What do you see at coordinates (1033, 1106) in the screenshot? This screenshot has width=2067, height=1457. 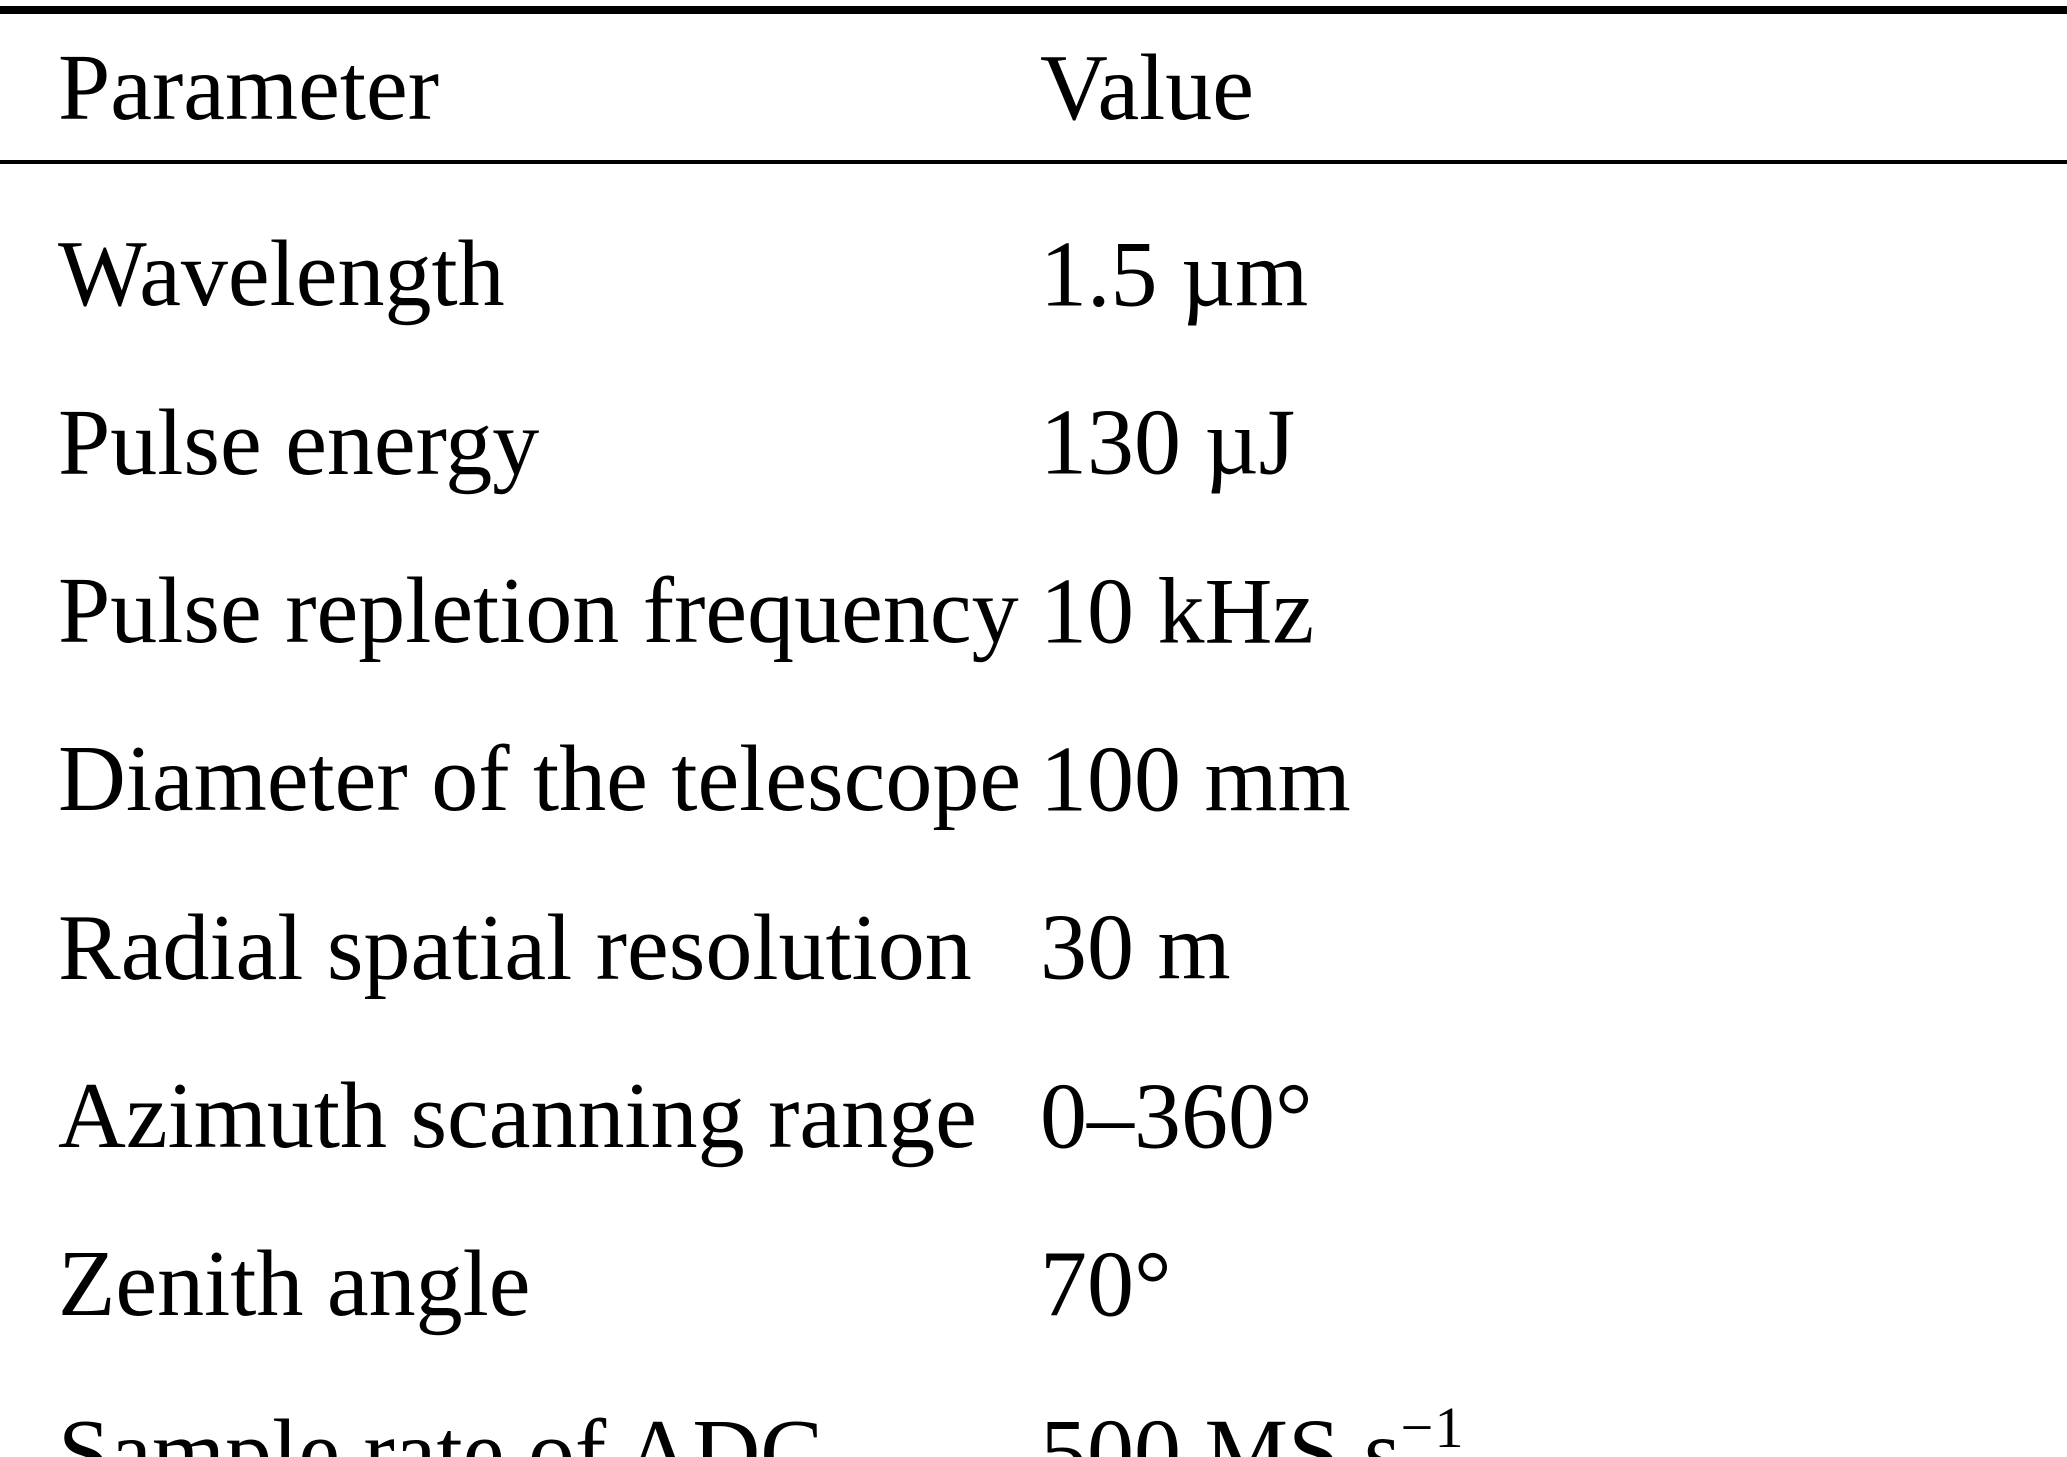 I see `table-row: Azimuth scanning range 0–360°` at bounding box center [1033, 1106].